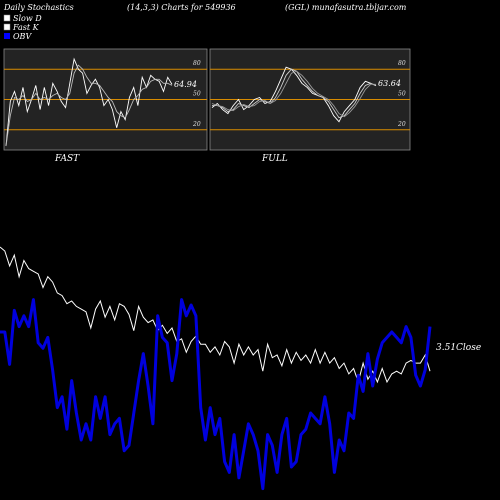 The image size is (500, 500). I want to click on legend-label-fast-k: Fast K, so click(26, 27).